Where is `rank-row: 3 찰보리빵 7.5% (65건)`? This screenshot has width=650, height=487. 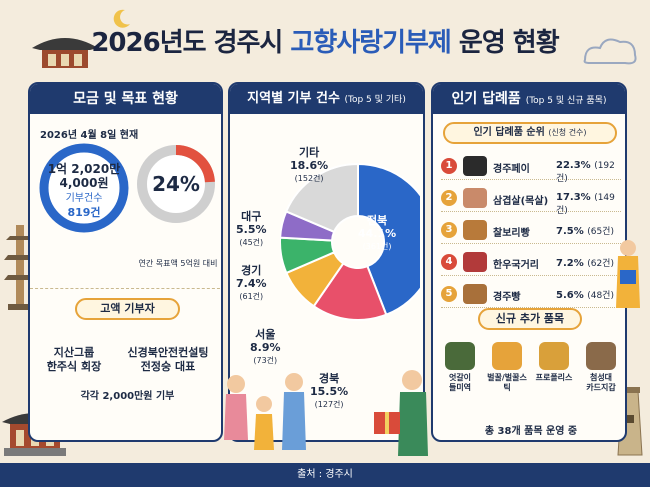
rank-row: 3 찰보리빵 7.5% (65건) is located at coordinates (531, 231).